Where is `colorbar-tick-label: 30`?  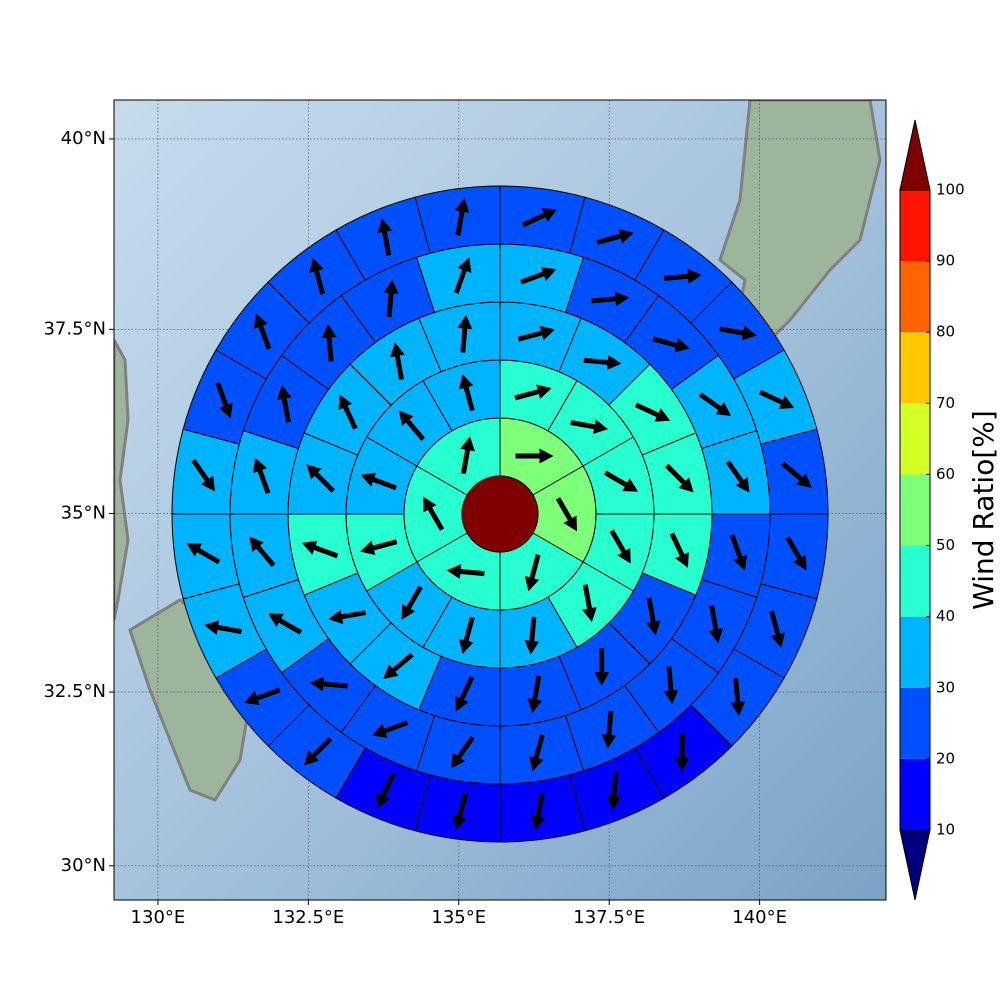 colorbar-tick-label: 30 is located at coordinates (945, 687).